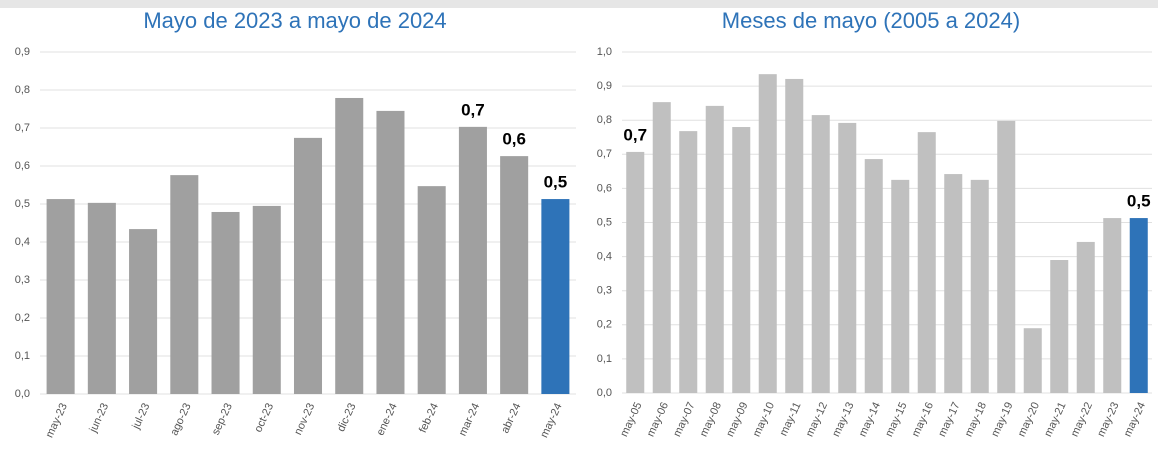 This screenshot has width=1158, height=454. What do you see at coordinates (180, 419) in the screenshot?
I see `x-tick-label: ago-23` at bounding box center [180, 419].